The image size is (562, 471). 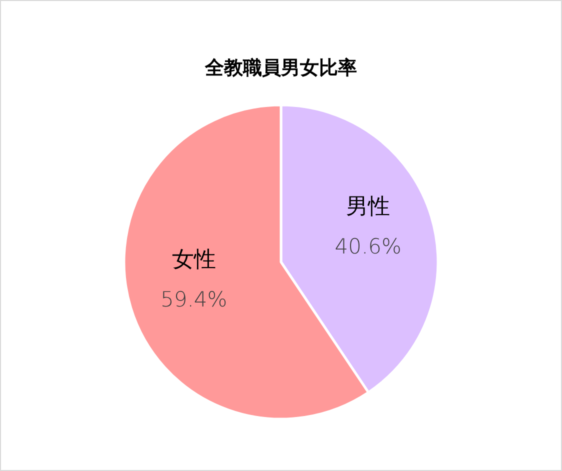 I want to click on slice-label: 男性, so click(x=368, y=207).